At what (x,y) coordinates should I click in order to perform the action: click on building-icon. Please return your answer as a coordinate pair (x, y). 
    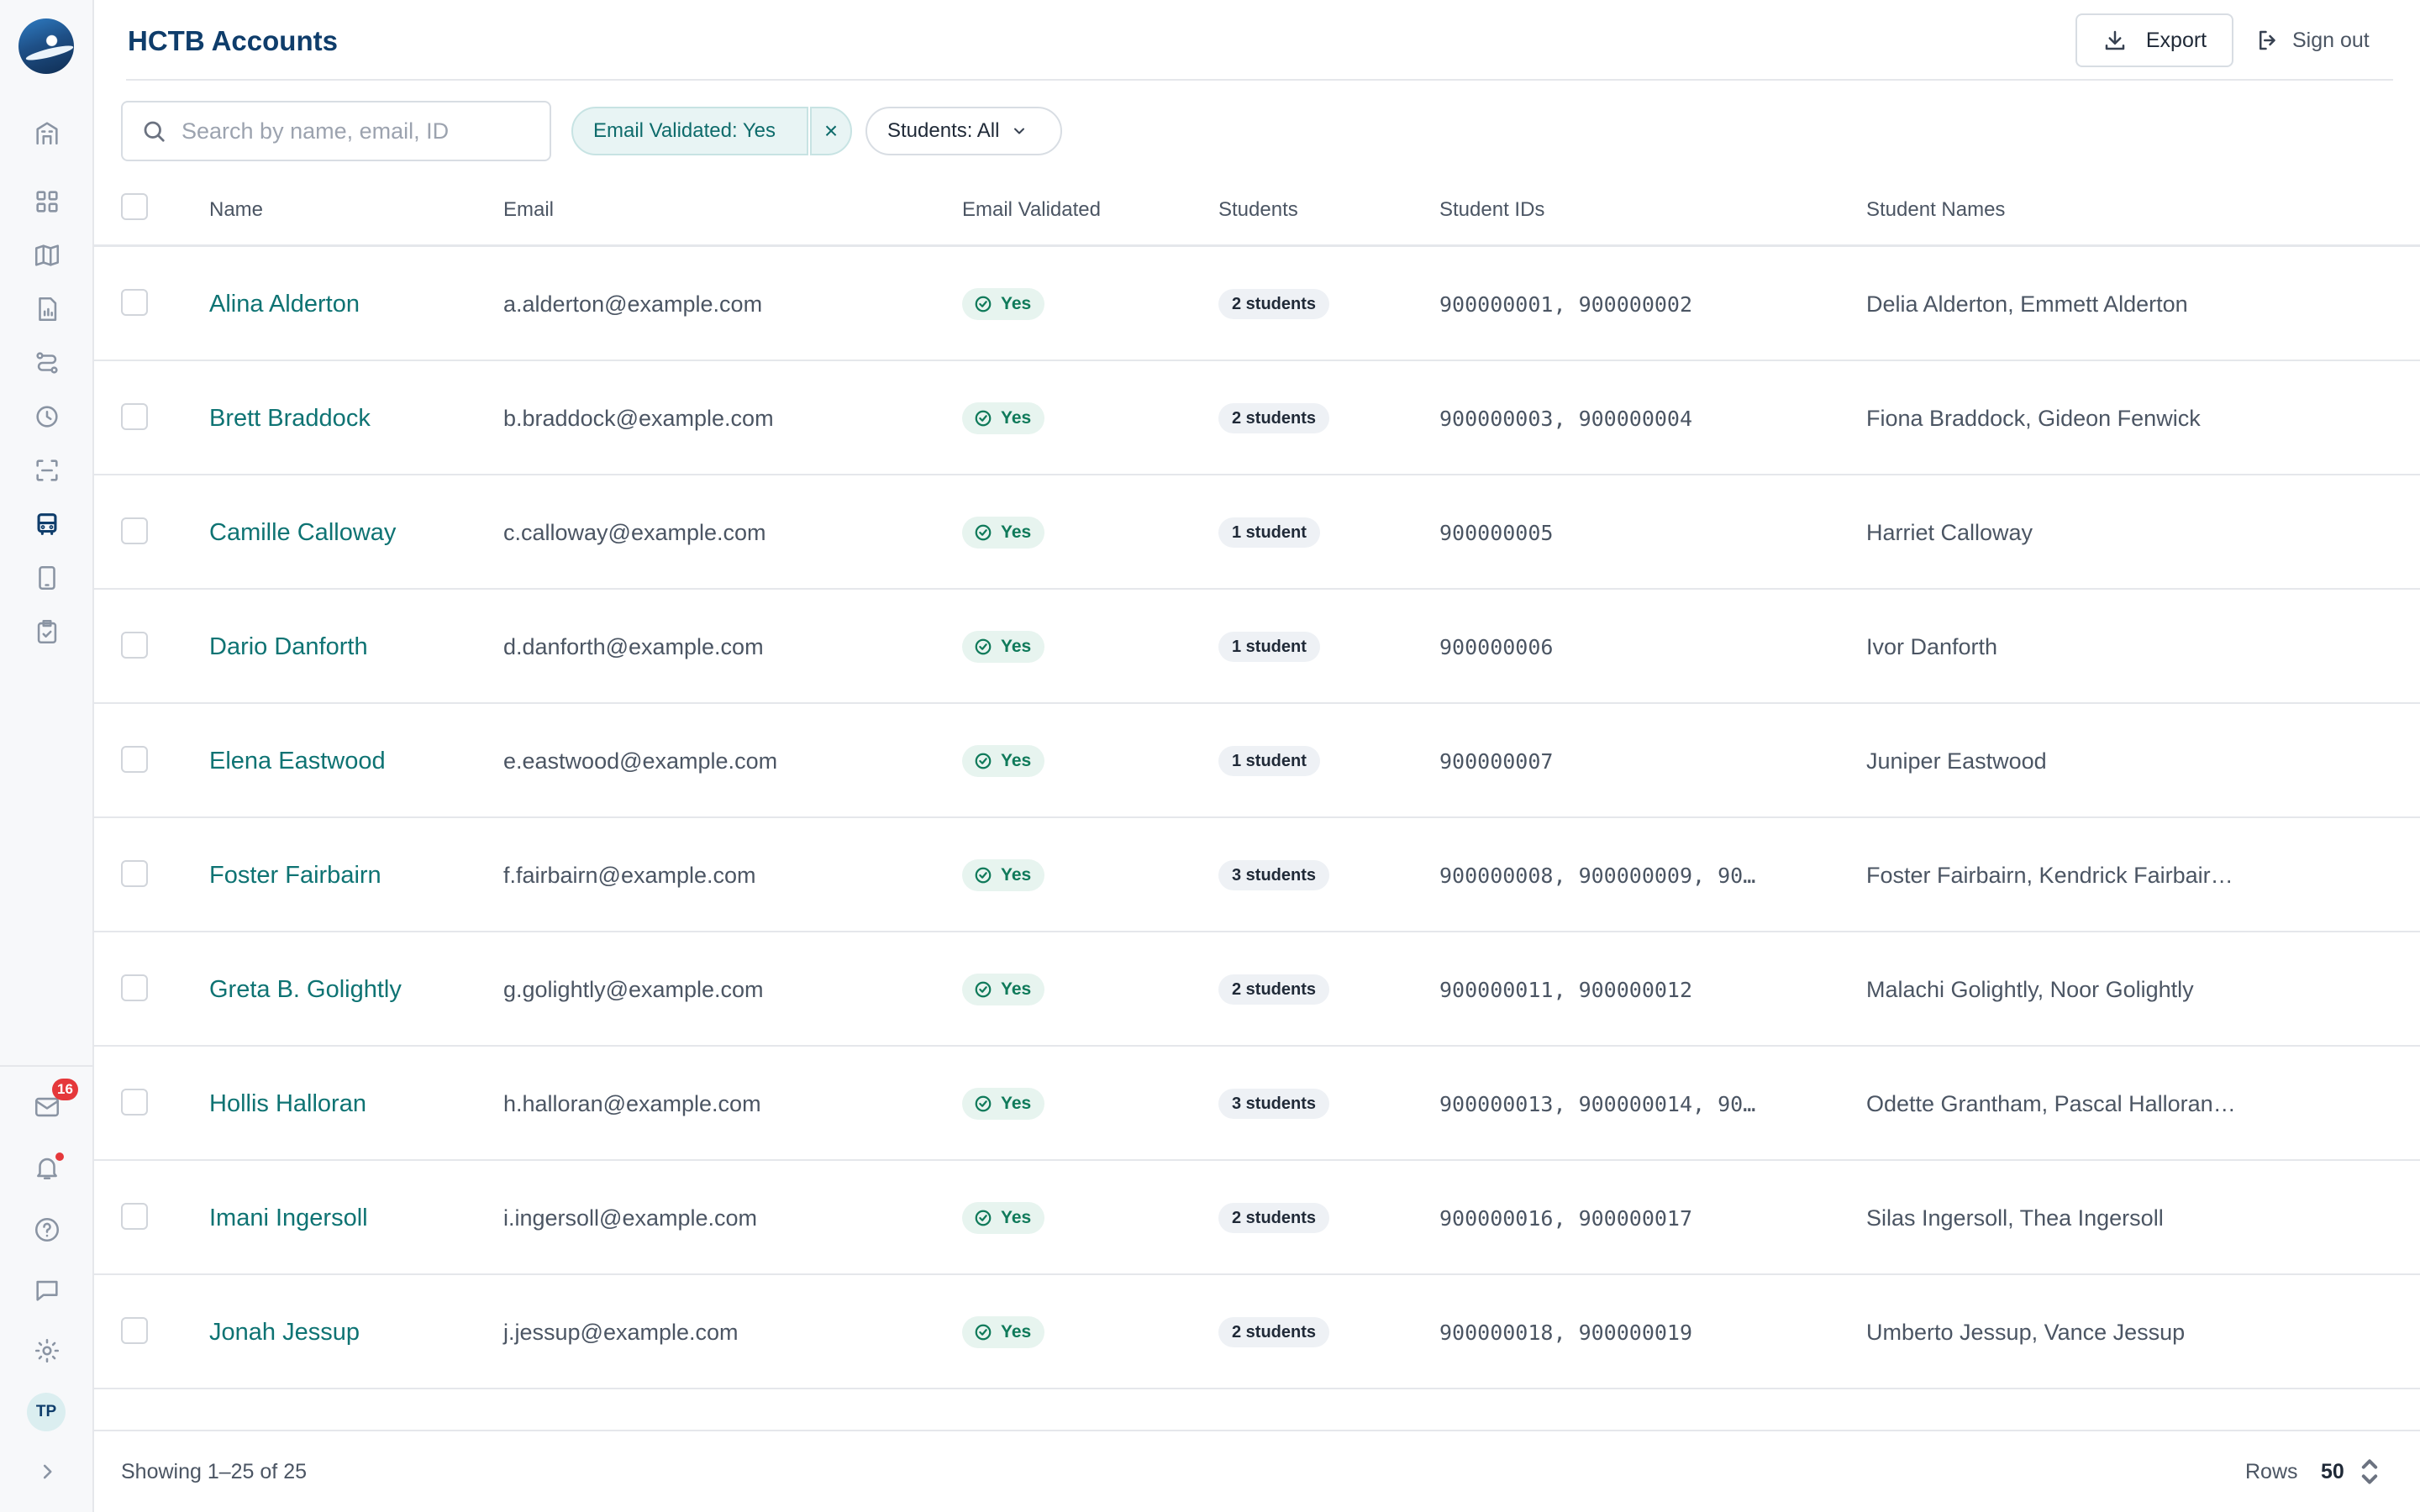
    Looking at the image, I should click on (47, 133).